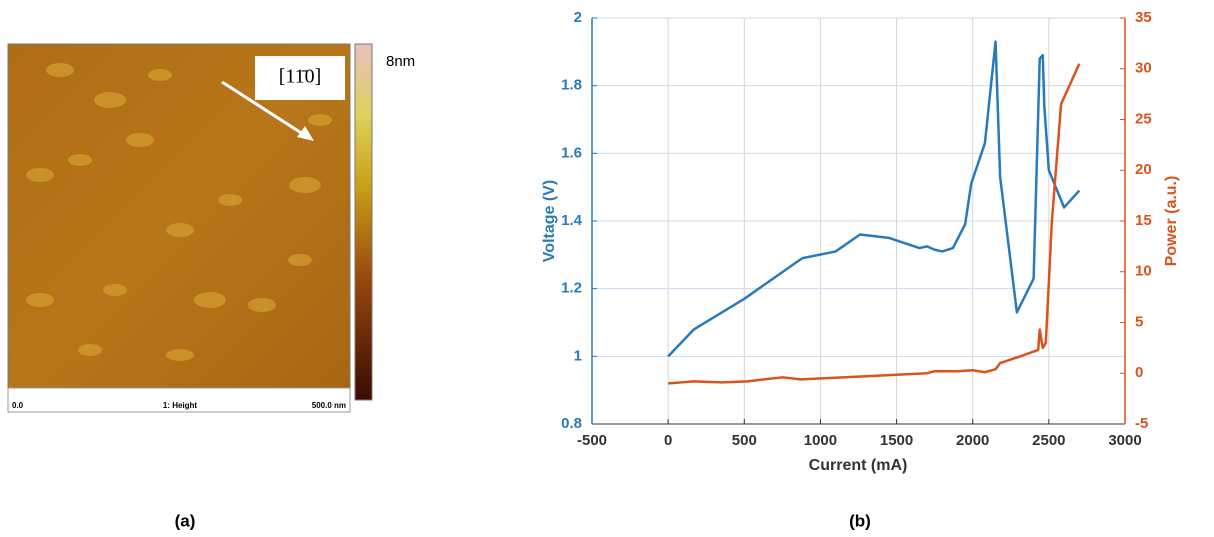 This screenshot has height=537, width=1214. Describe the element at coordinates (1143, 220) in the screenshot. I see `y2-tick-label: 15` at that location.